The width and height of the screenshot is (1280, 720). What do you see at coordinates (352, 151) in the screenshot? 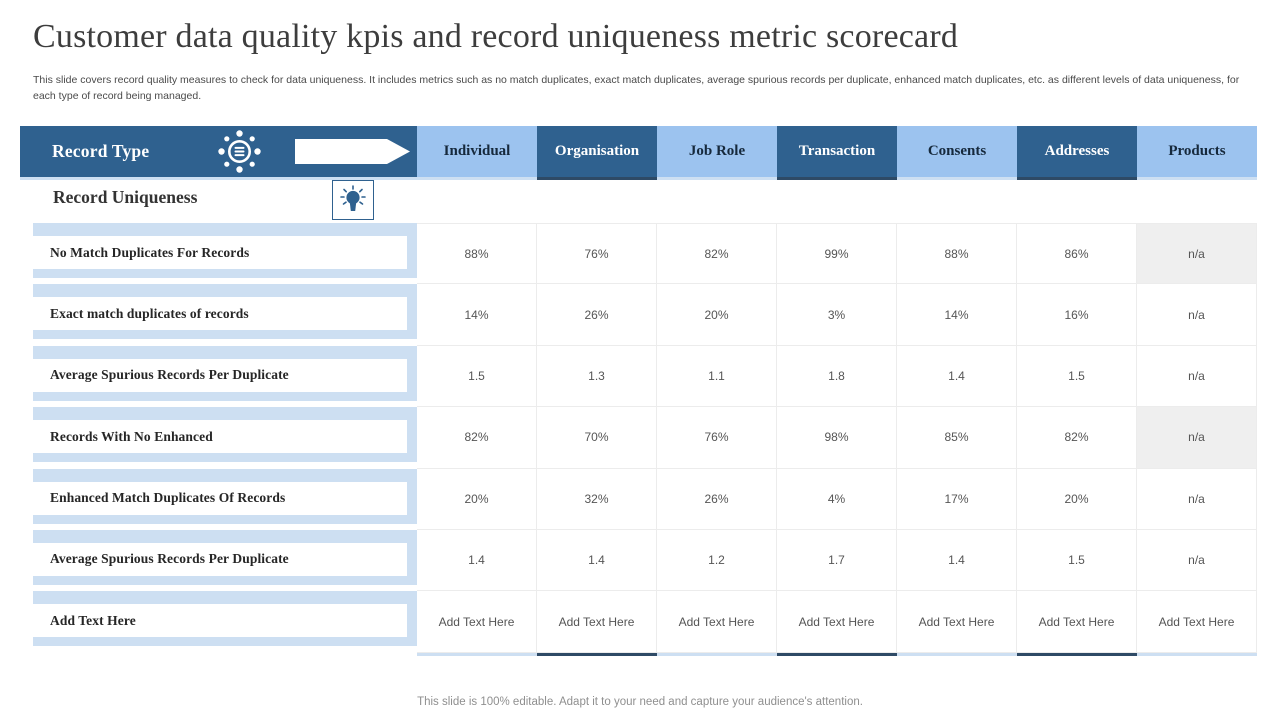
I see `arrow-right-icon` at bounding box center [352, 151].